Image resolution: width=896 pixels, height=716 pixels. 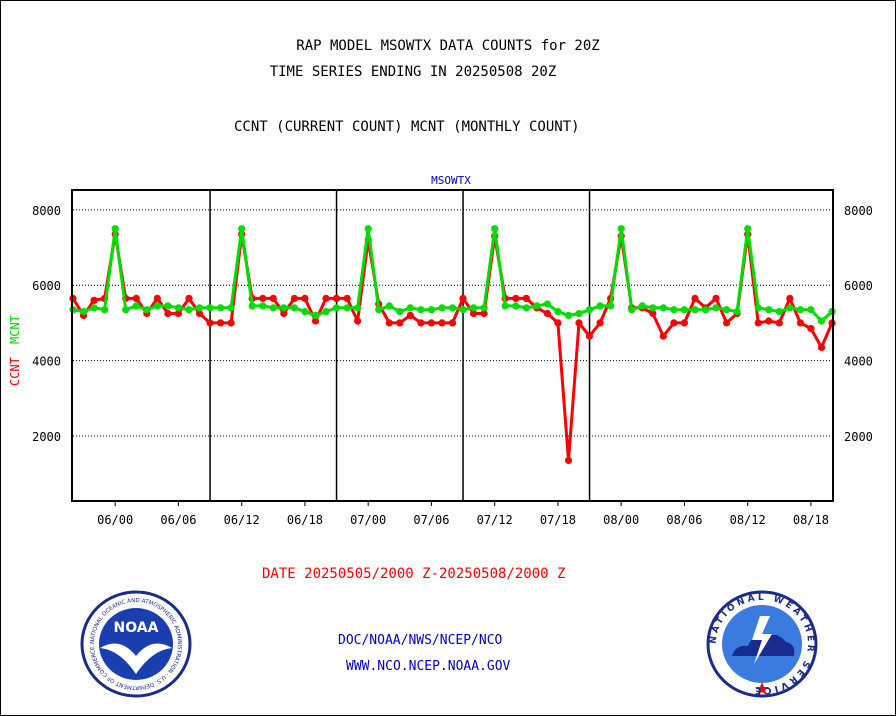 What do you see at coordinates (495, 520) in the screenshot?
I see `x-tick-label: 07/12` at bounding box center [495, 520].